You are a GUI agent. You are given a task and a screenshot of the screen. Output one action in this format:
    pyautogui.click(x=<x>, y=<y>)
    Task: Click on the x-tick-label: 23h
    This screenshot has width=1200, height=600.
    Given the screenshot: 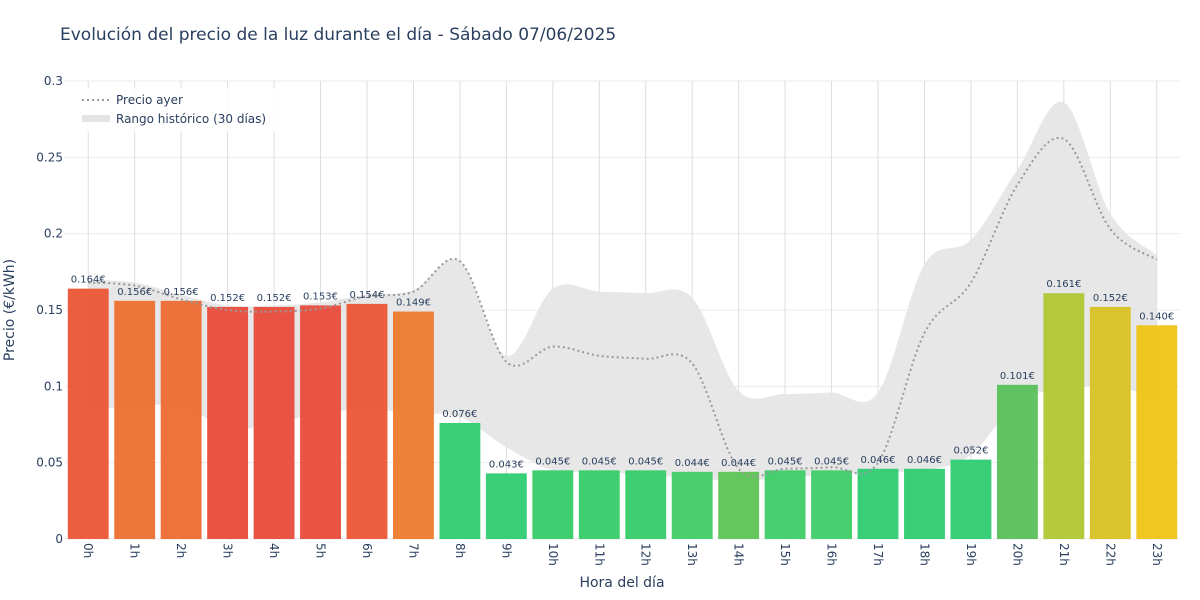 What is the action you would take?
    pyautogui.click(x=1157, y=554)
    